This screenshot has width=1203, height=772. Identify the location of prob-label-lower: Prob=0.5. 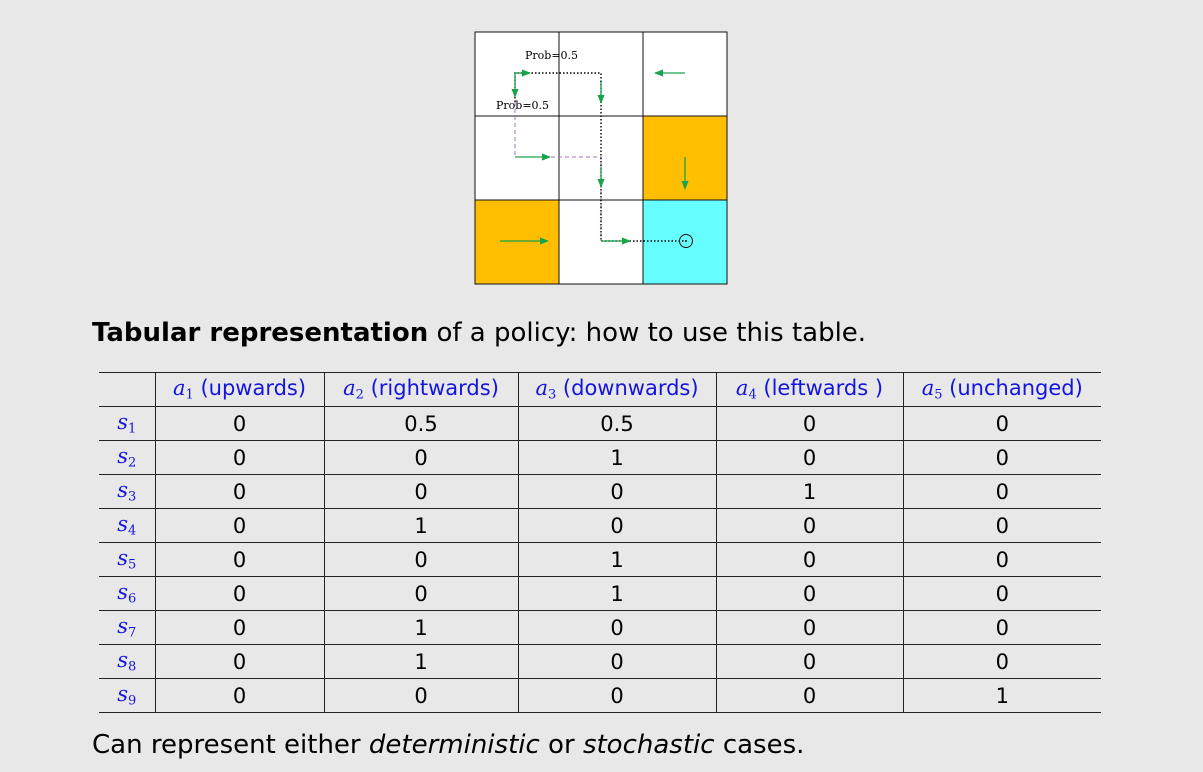
(522, 105).